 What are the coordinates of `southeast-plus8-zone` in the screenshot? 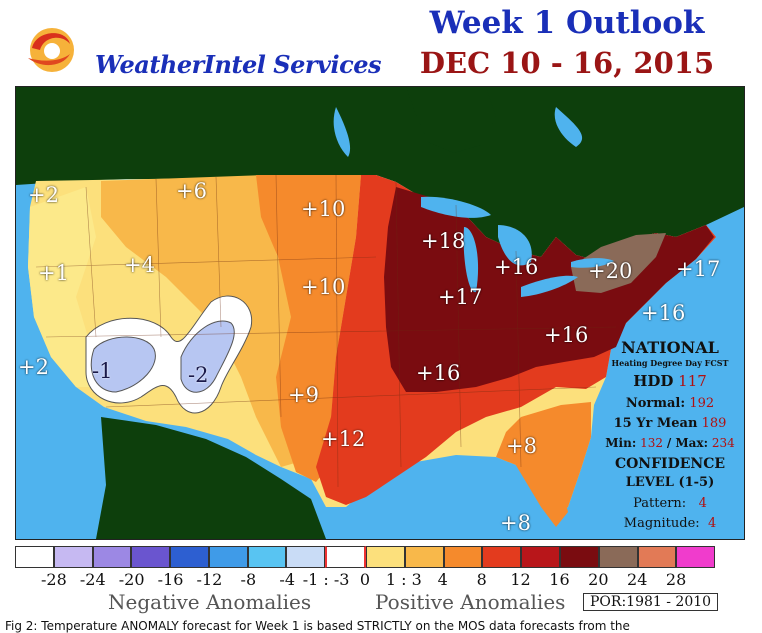 It's located at (543, 459).